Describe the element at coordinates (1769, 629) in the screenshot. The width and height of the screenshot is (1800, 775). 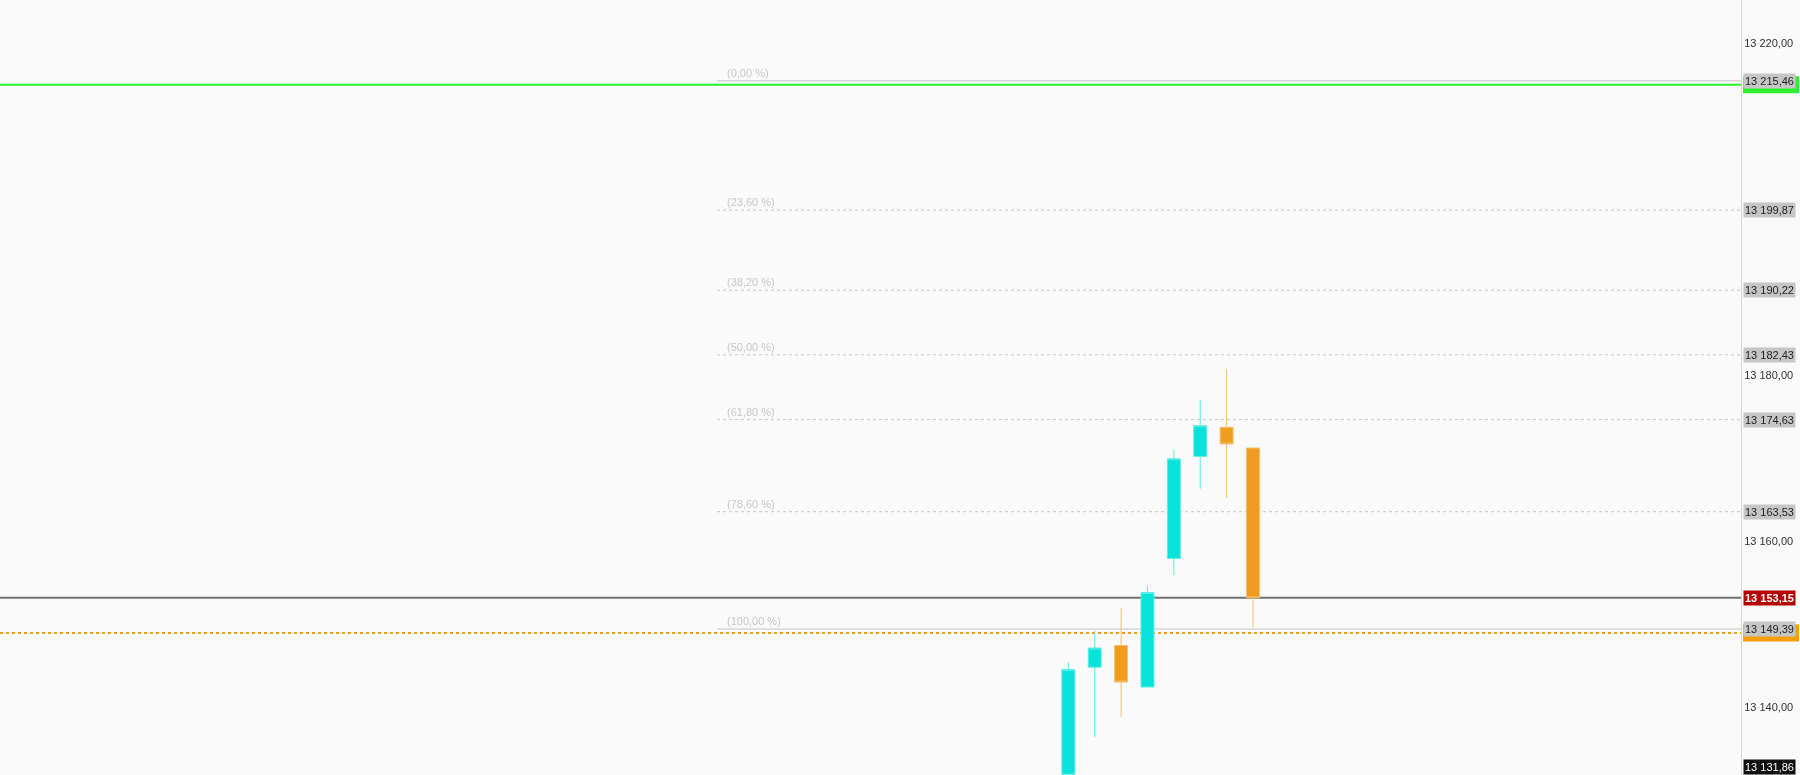
I see `ref-line-label: 13 149,39` at that location.